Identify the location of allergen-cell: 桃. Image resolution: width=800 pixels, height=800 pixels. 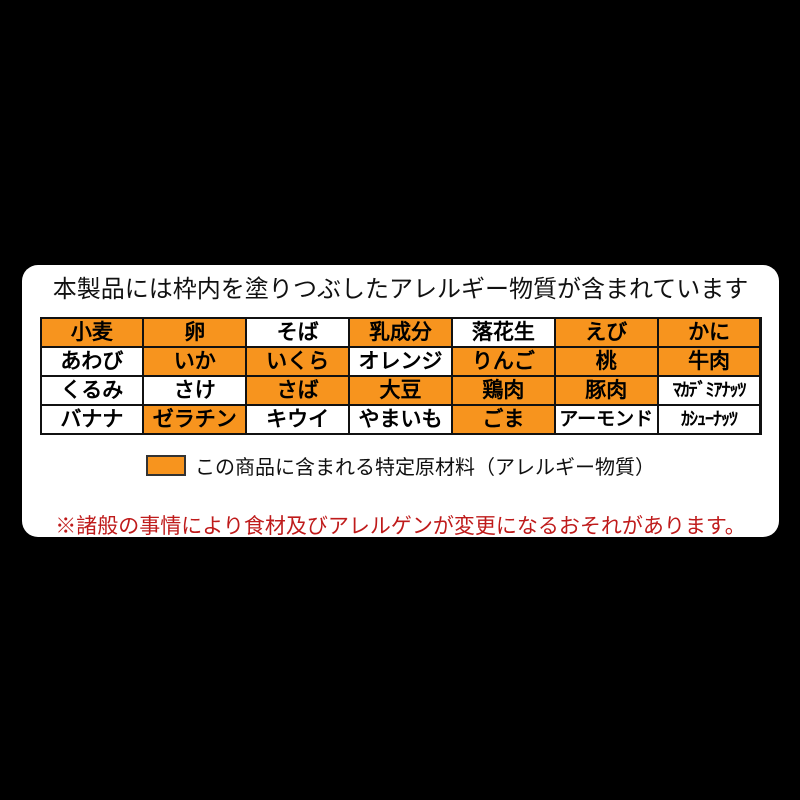
(606, 361).